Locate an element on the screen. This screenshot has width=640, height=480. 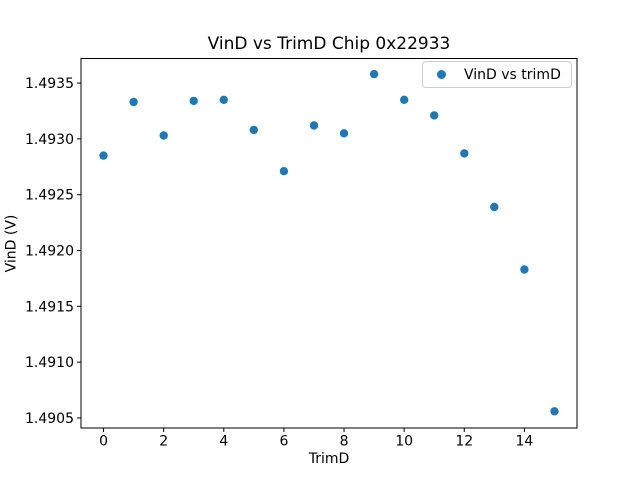
x-tick-label: 10 is located at coordinates (404, 442).